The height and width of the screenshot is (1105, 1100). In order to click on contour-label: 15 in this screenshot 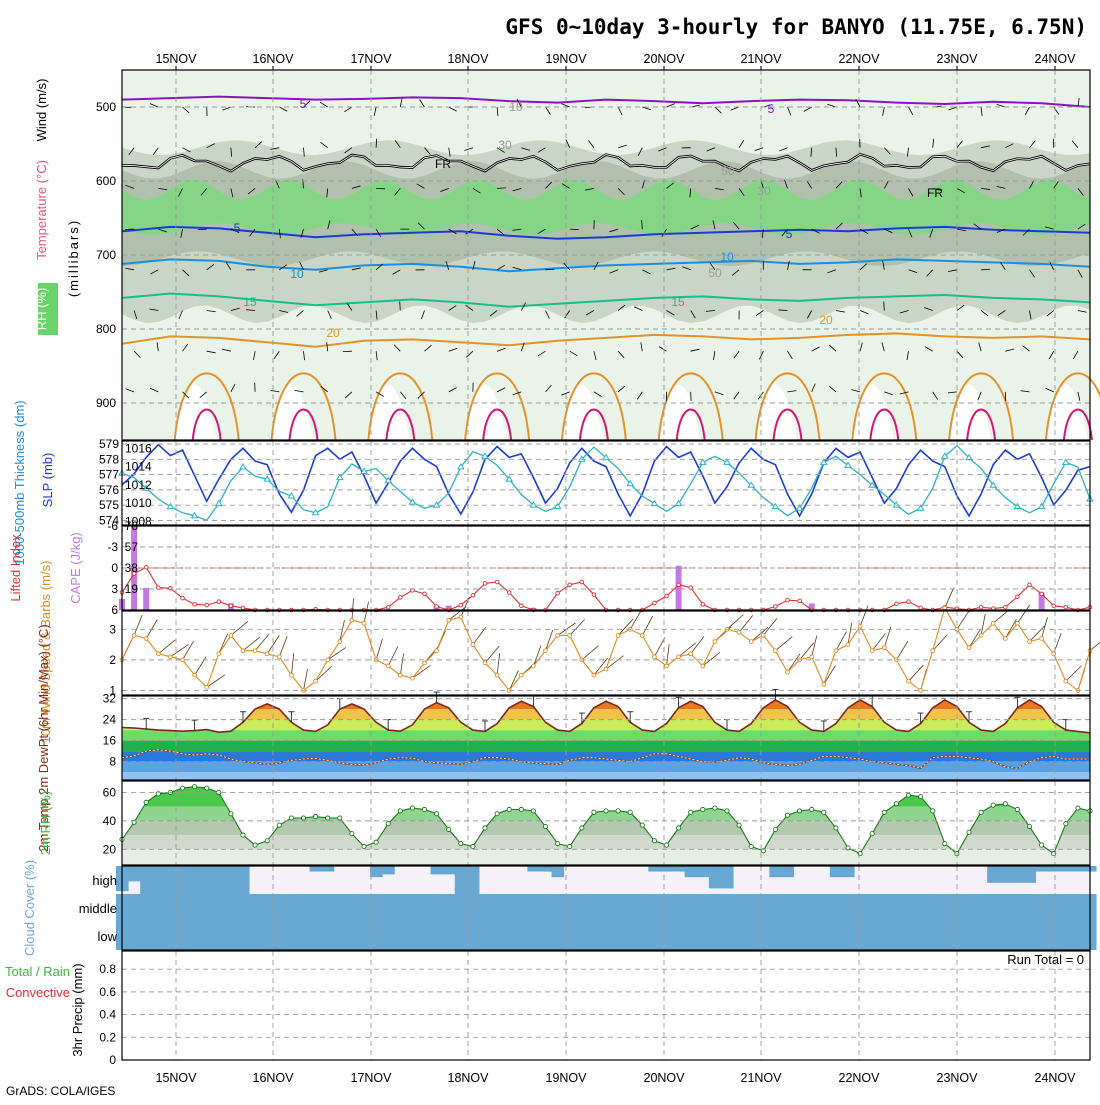, I will do `click(678, 302)`.